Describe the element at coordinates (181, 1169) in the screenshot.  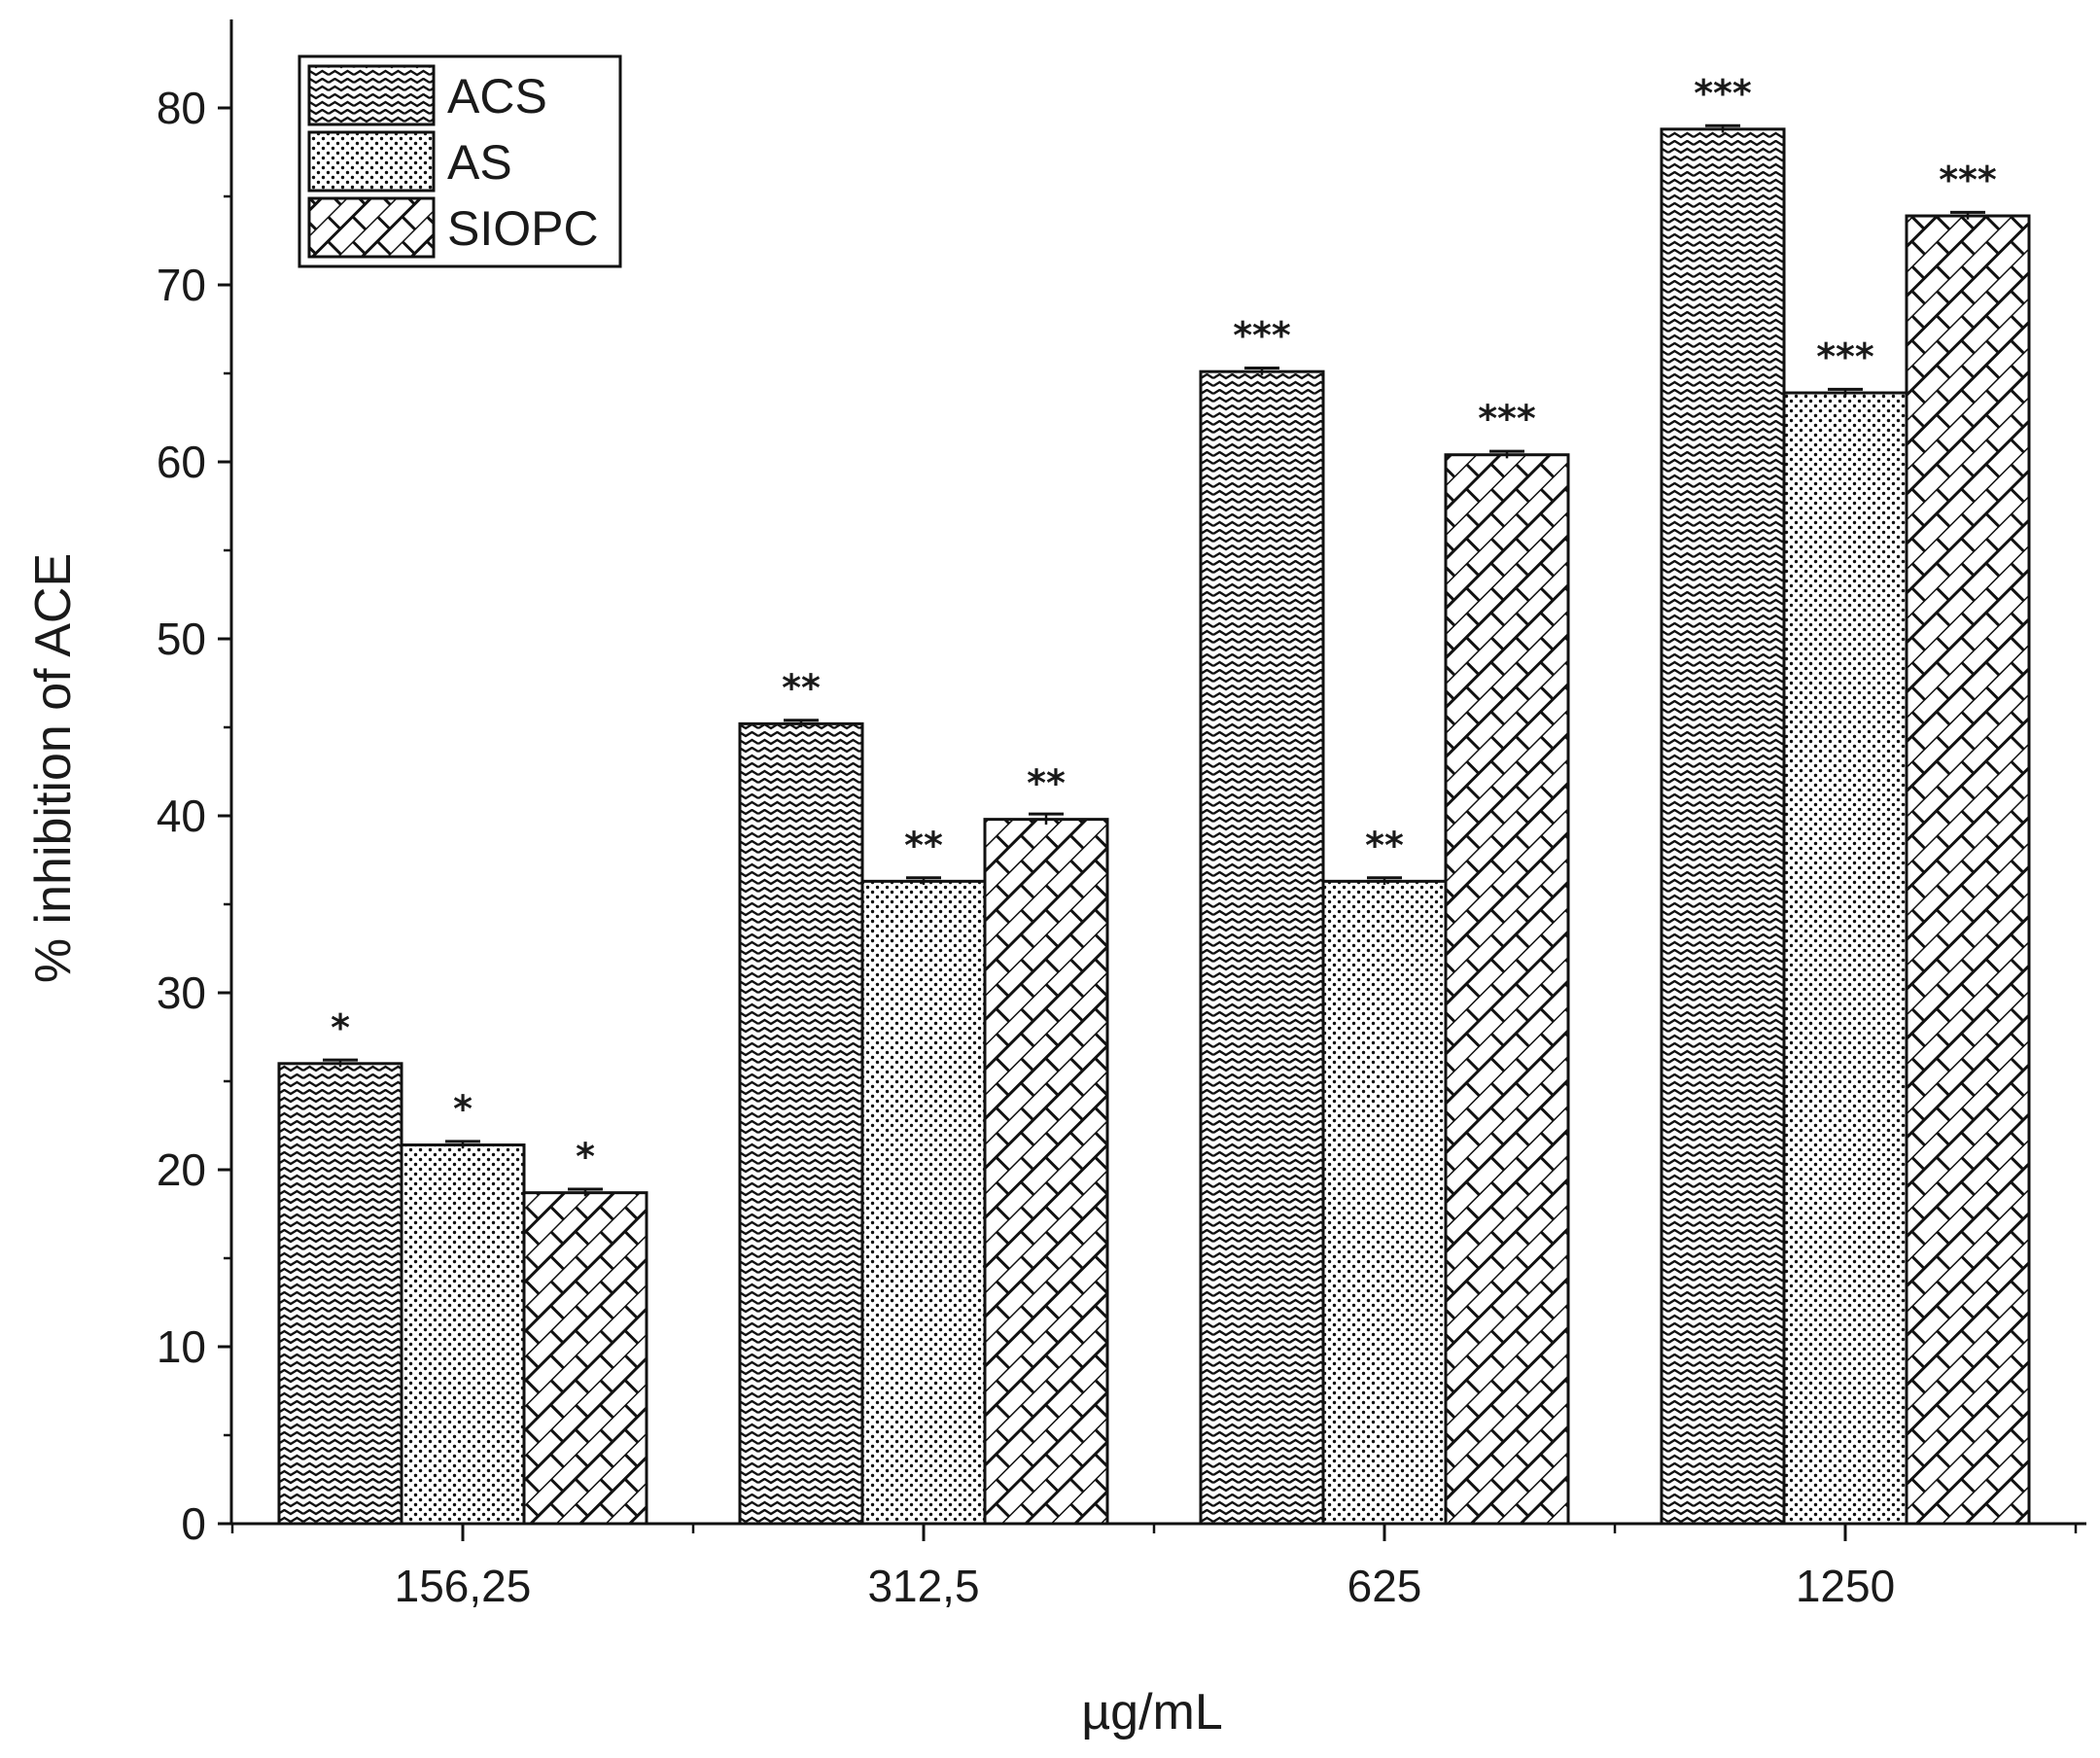
I see `y-tick-label: 20` at that location.